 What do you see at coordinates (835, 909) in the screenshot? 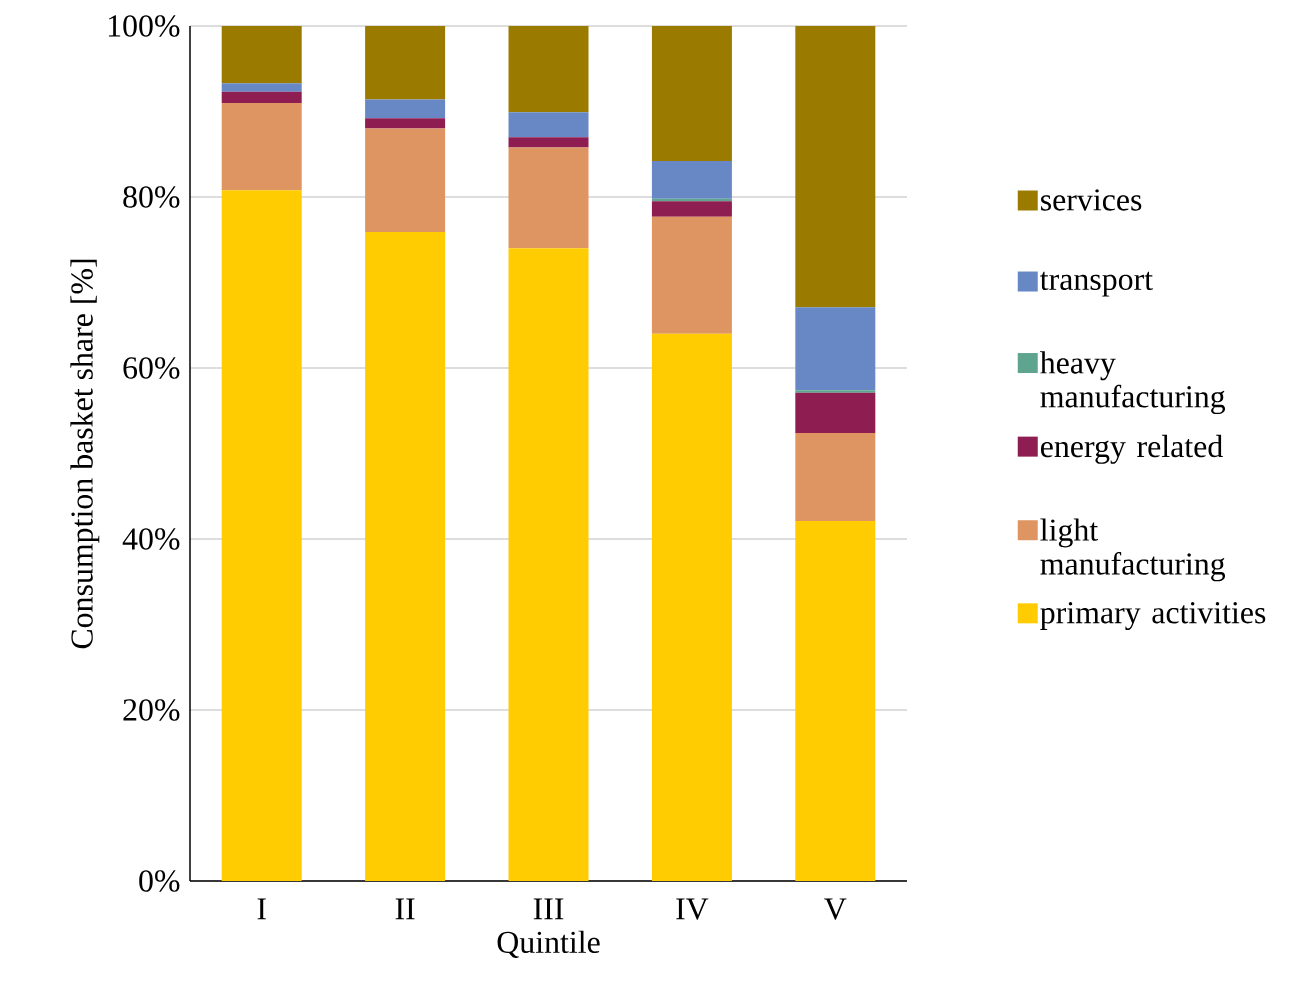
I see `x-tick-label: V` at bounding box center [835, 909].